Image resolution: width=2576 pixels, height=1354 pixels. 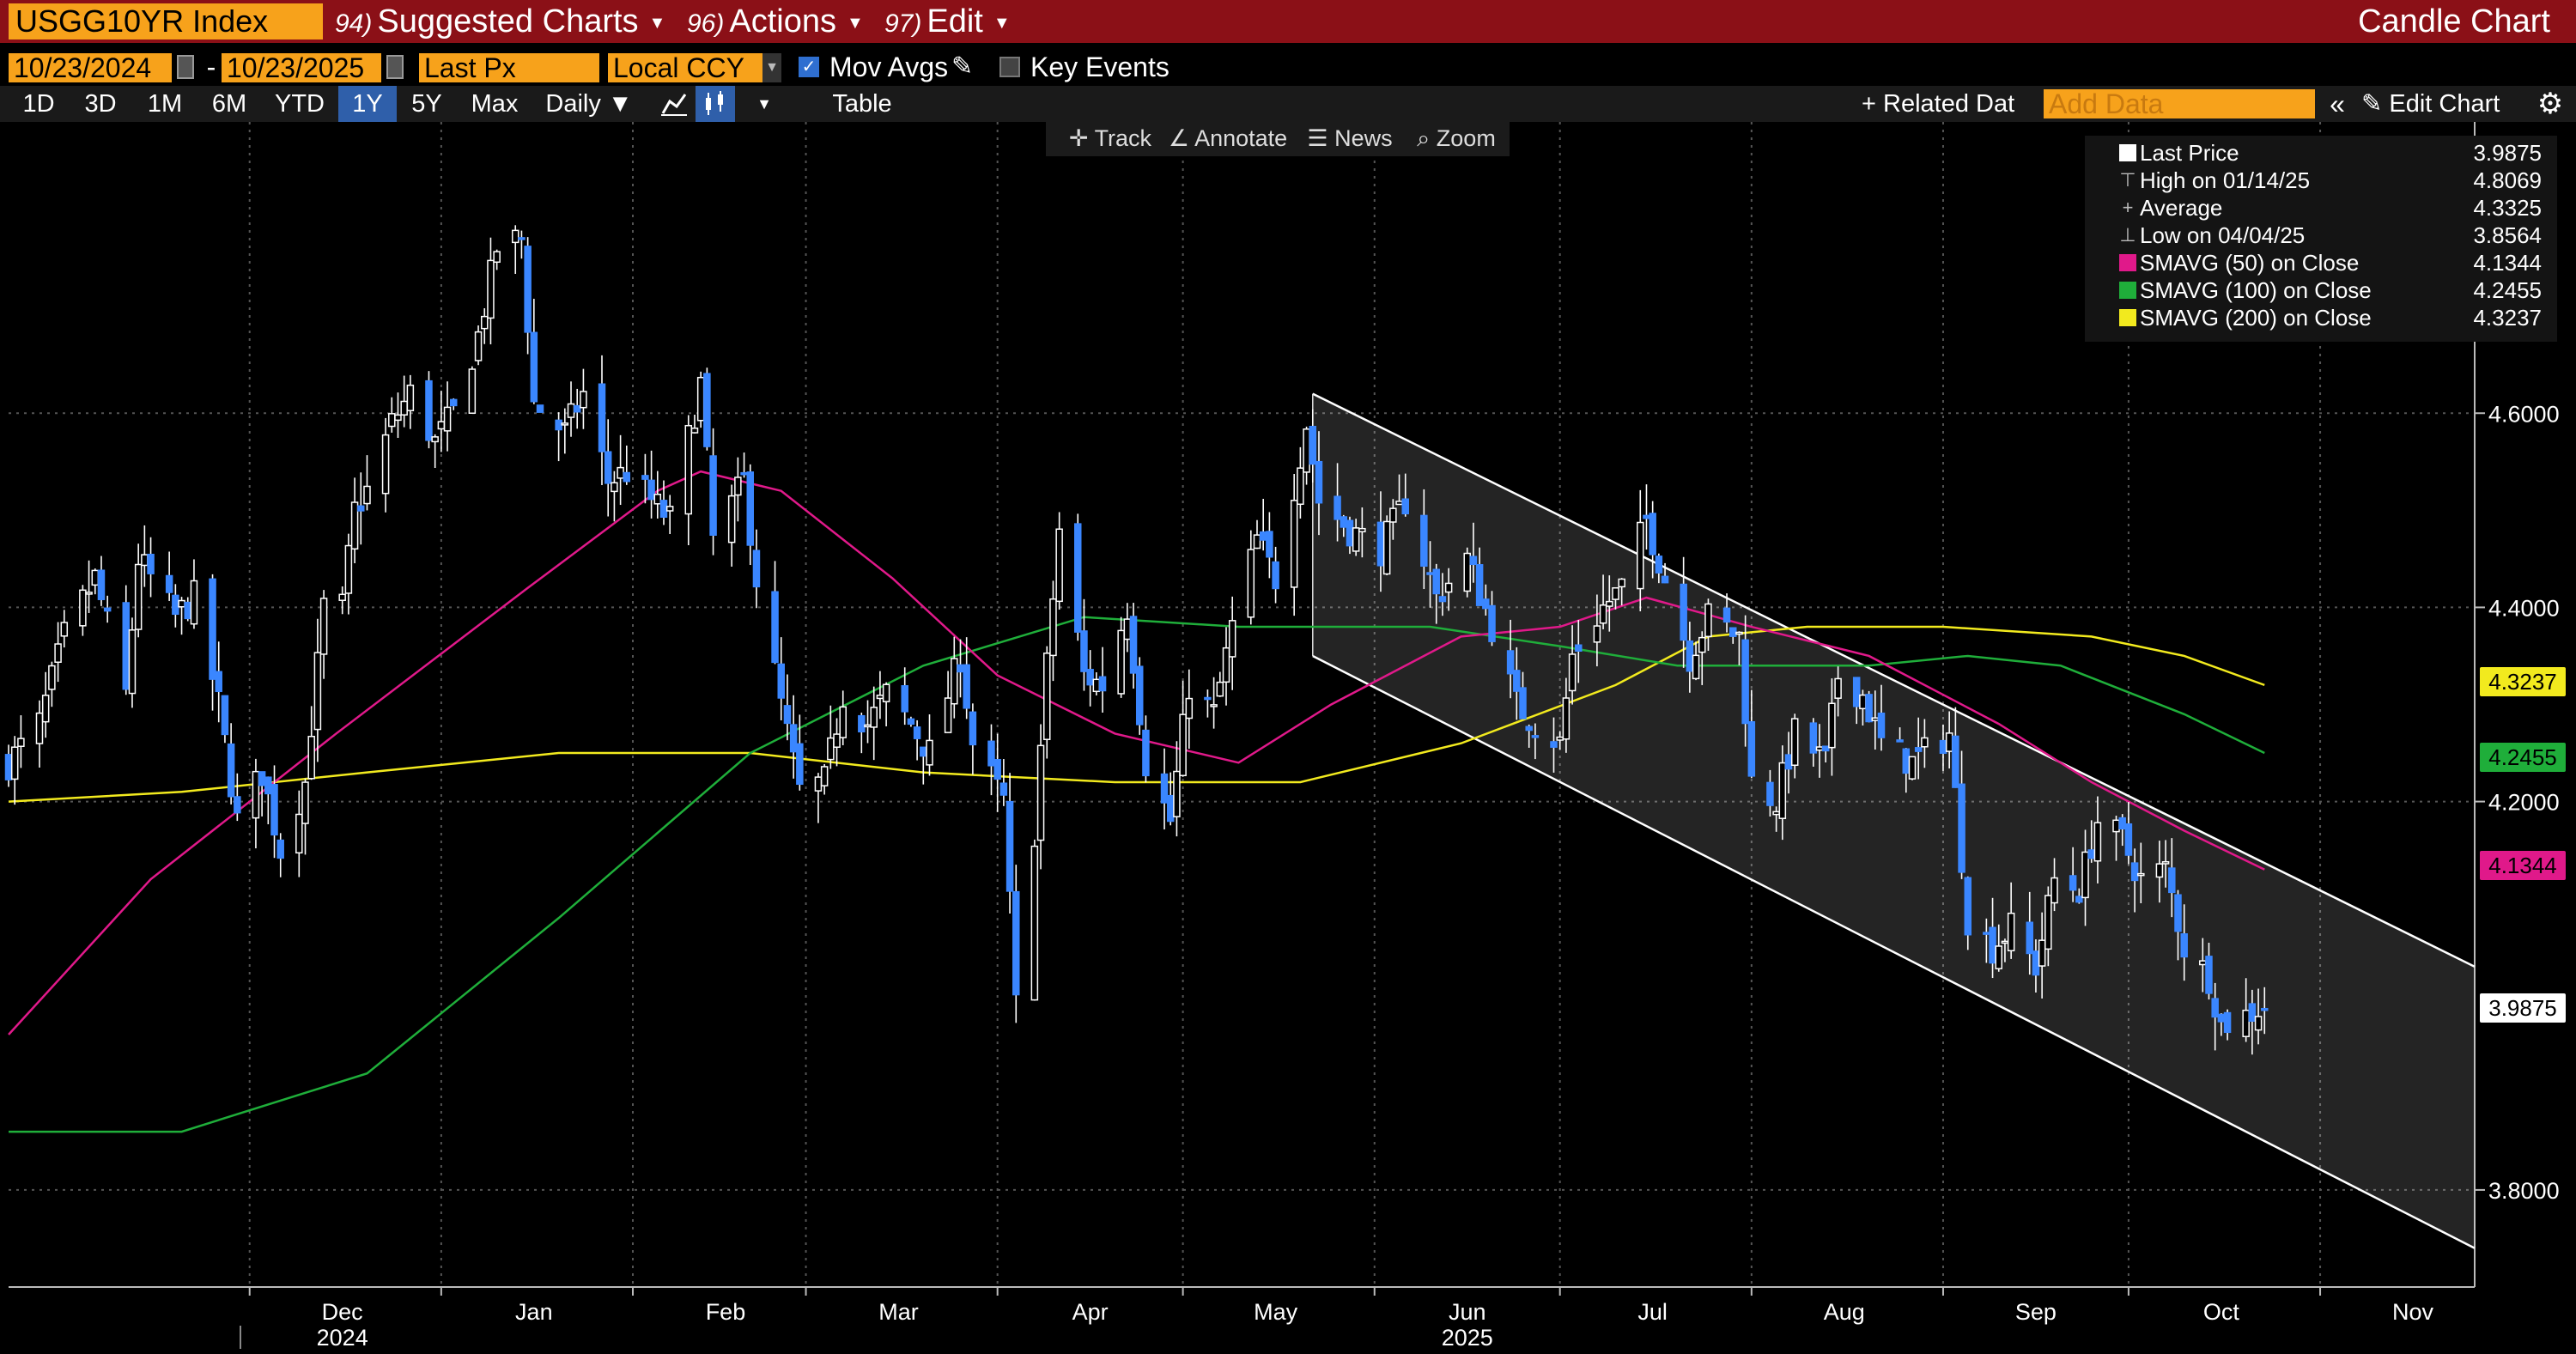 I want to click on menu-number: 94), so click(x=354, y=23).